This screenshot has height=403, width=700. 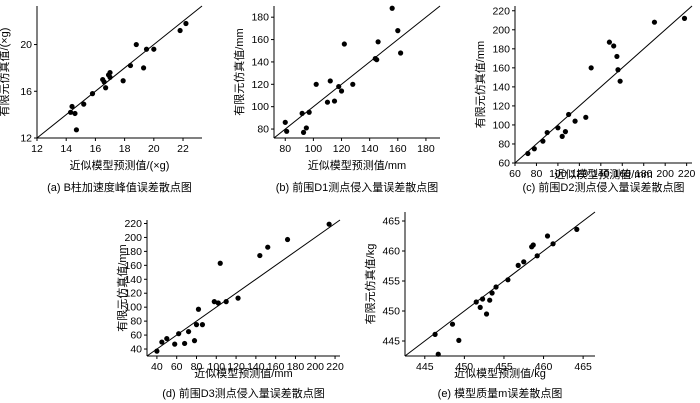 What do you see at coordinates (504, 164) in the screenshot?
I see `y-tick-label: 60` at bounding box center [504, 164].